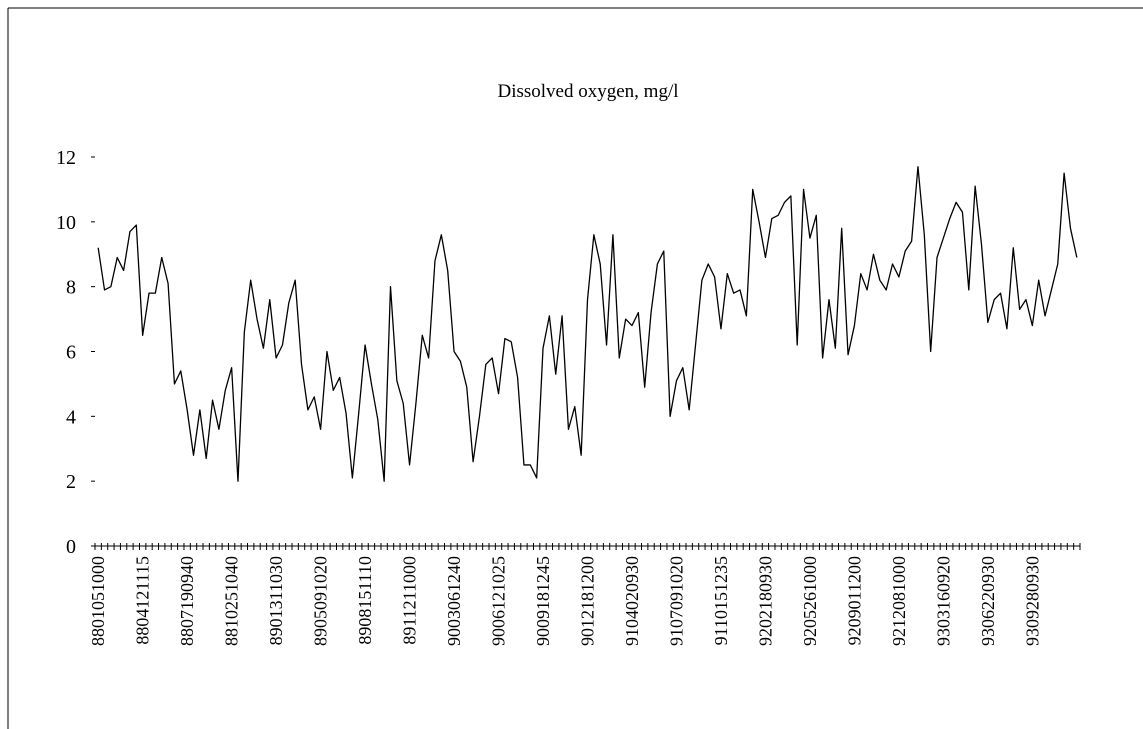 The height and width of the screenshot is (729, 1143). What do you see at coordinates (66, 223) in the screenshot?
I see `y-tick-label: 10` at bounding box center [66, 223].